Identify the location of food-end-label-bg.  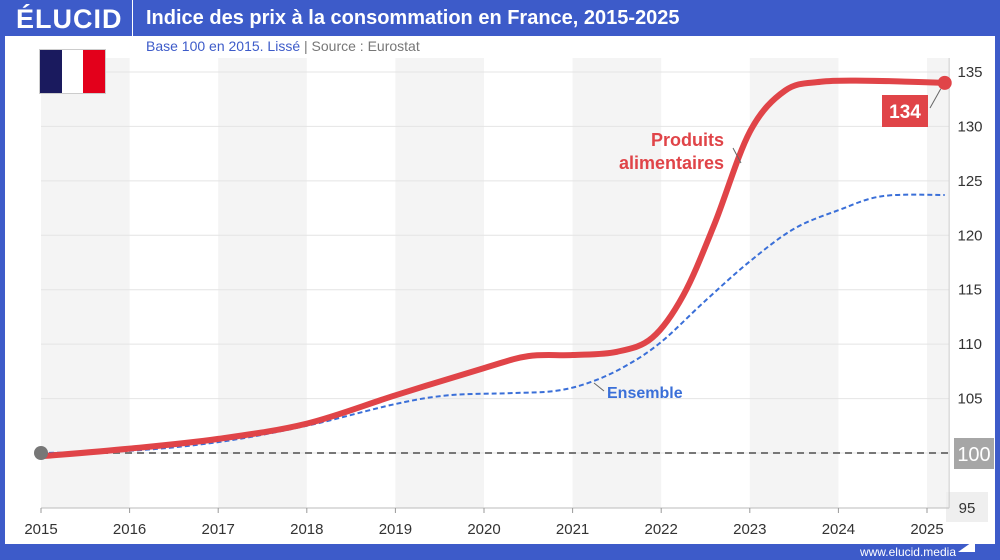
(905, 111).